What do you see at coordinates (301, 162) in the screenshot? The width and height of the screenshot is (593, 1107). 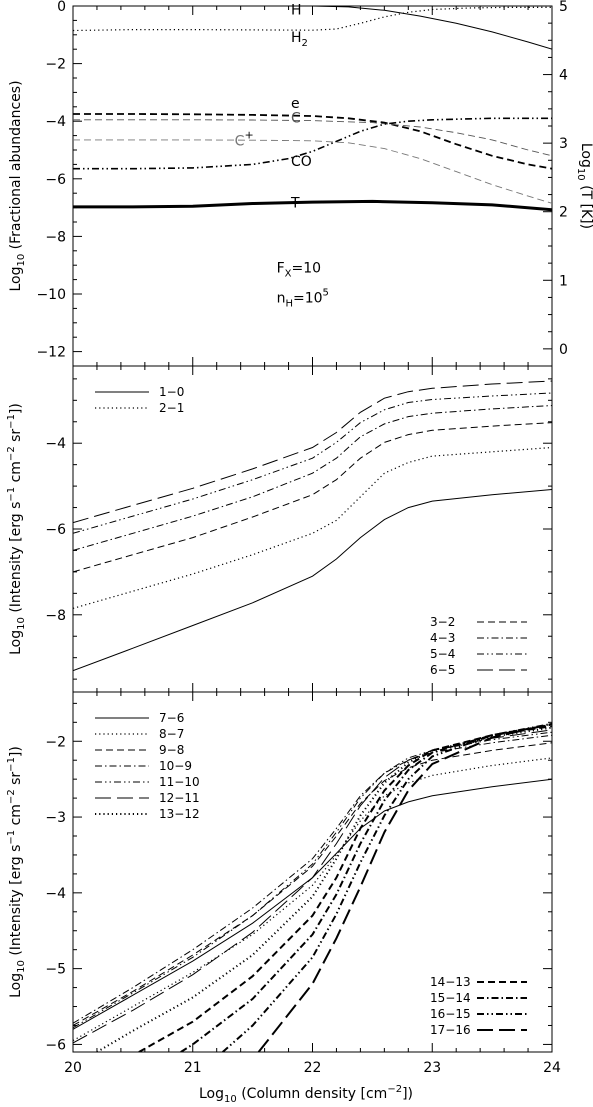 I see `series-label-text: CO` at bounding box center [301, 162].